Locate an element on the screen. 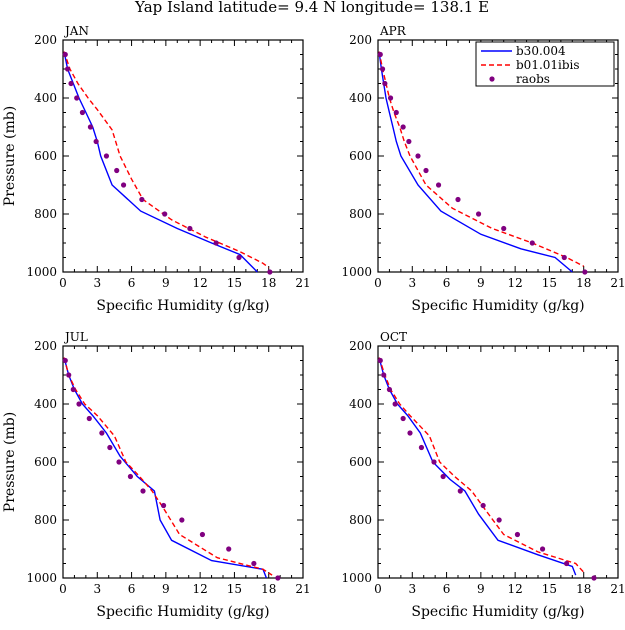  x-tick-label: 12 is located at coordinates (515, 589).